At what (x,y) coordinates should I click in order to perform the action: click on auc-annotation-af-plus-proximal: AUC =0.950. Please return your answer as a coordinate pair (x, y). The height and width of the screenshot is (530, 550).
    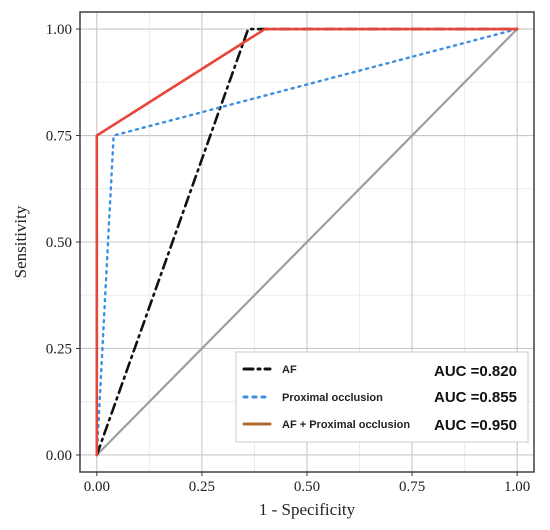
    Looking at the image, I should click on (475, 425).